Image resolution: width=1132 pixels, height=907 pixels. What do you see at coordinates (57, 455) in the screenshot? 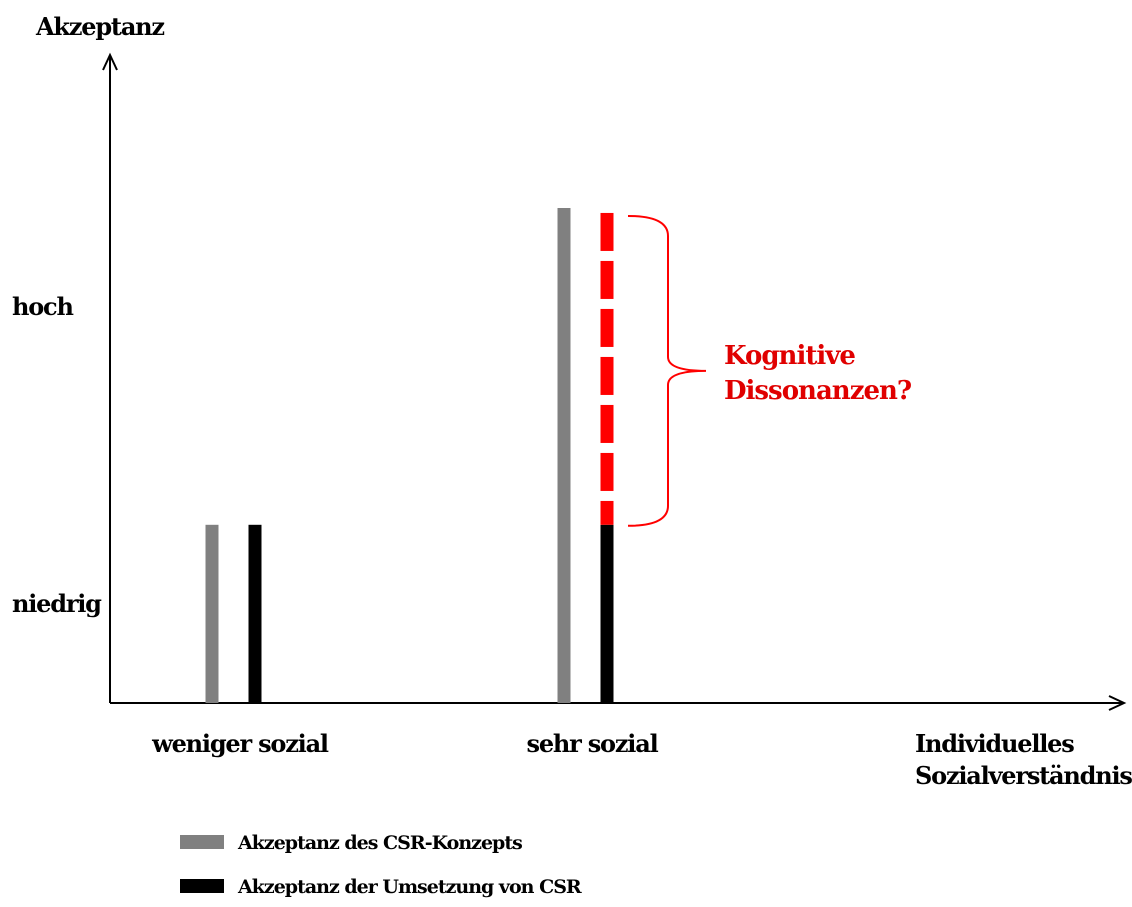
I see `y-tick-labels: hoch niedrig` at bounding box center [57, 455].